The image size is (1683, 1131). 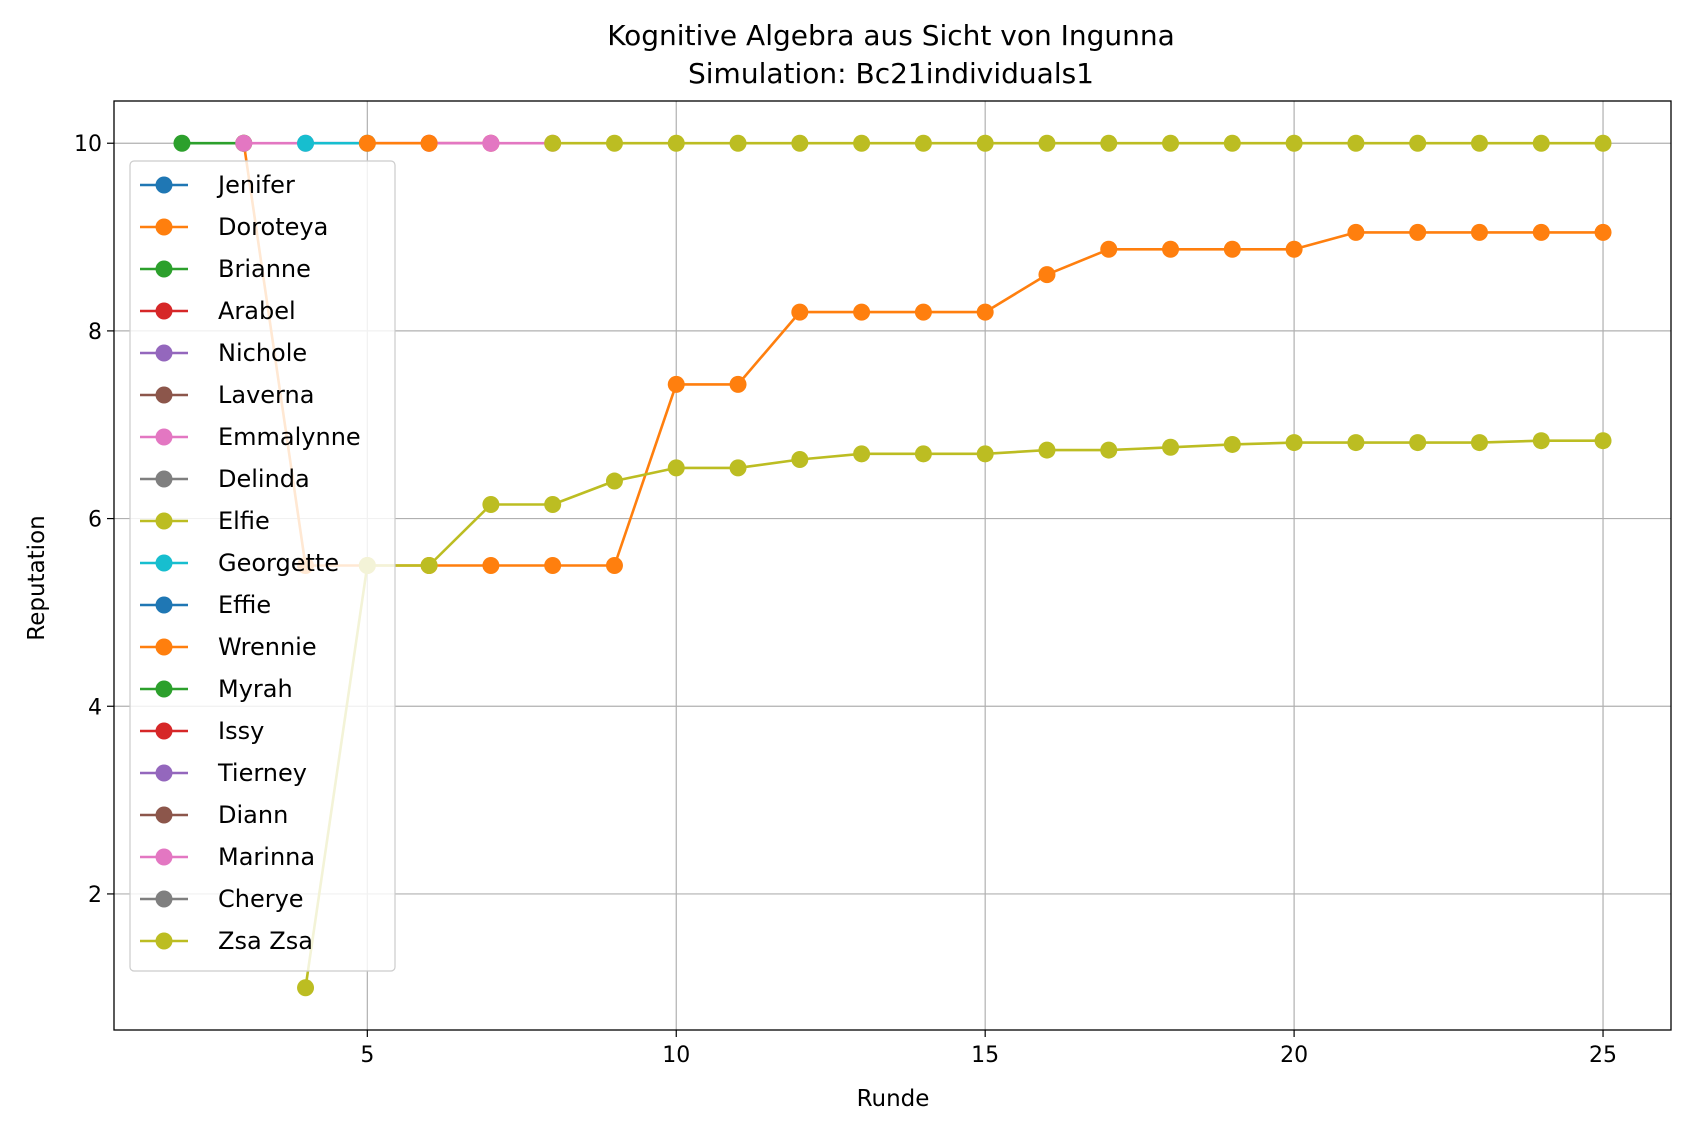 I want to click on legend-label: Georgette, so click(x=278, y=563).